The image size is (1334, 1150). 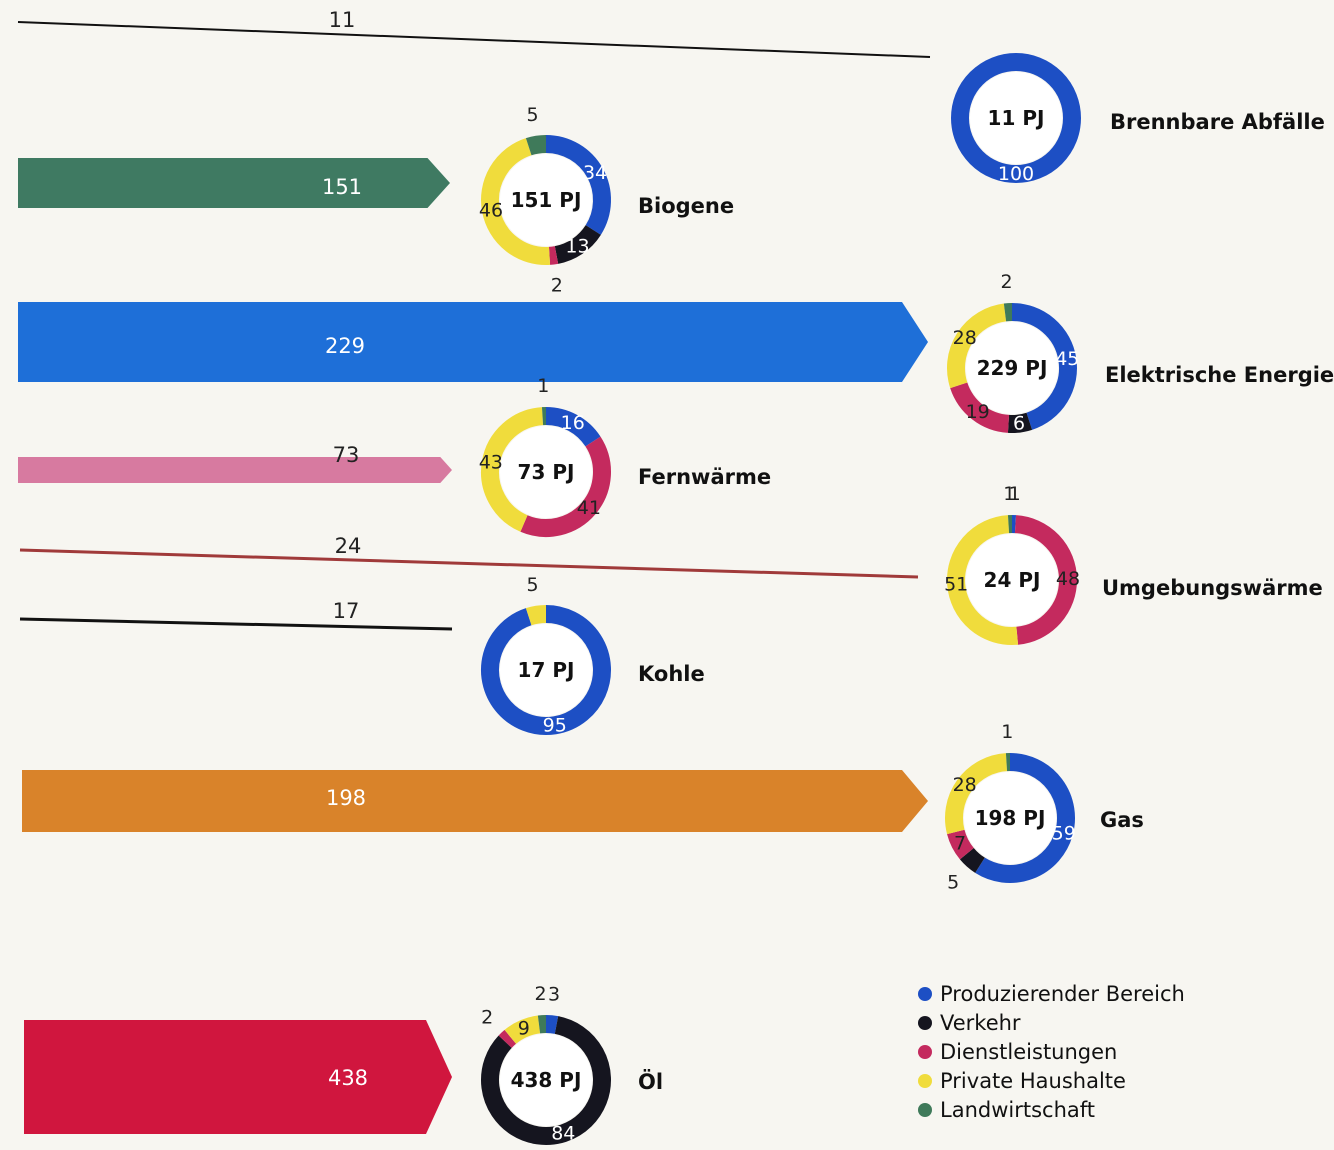 I want to click on carrier-name: Elektrische Energie, so click(x=1219, y=375).